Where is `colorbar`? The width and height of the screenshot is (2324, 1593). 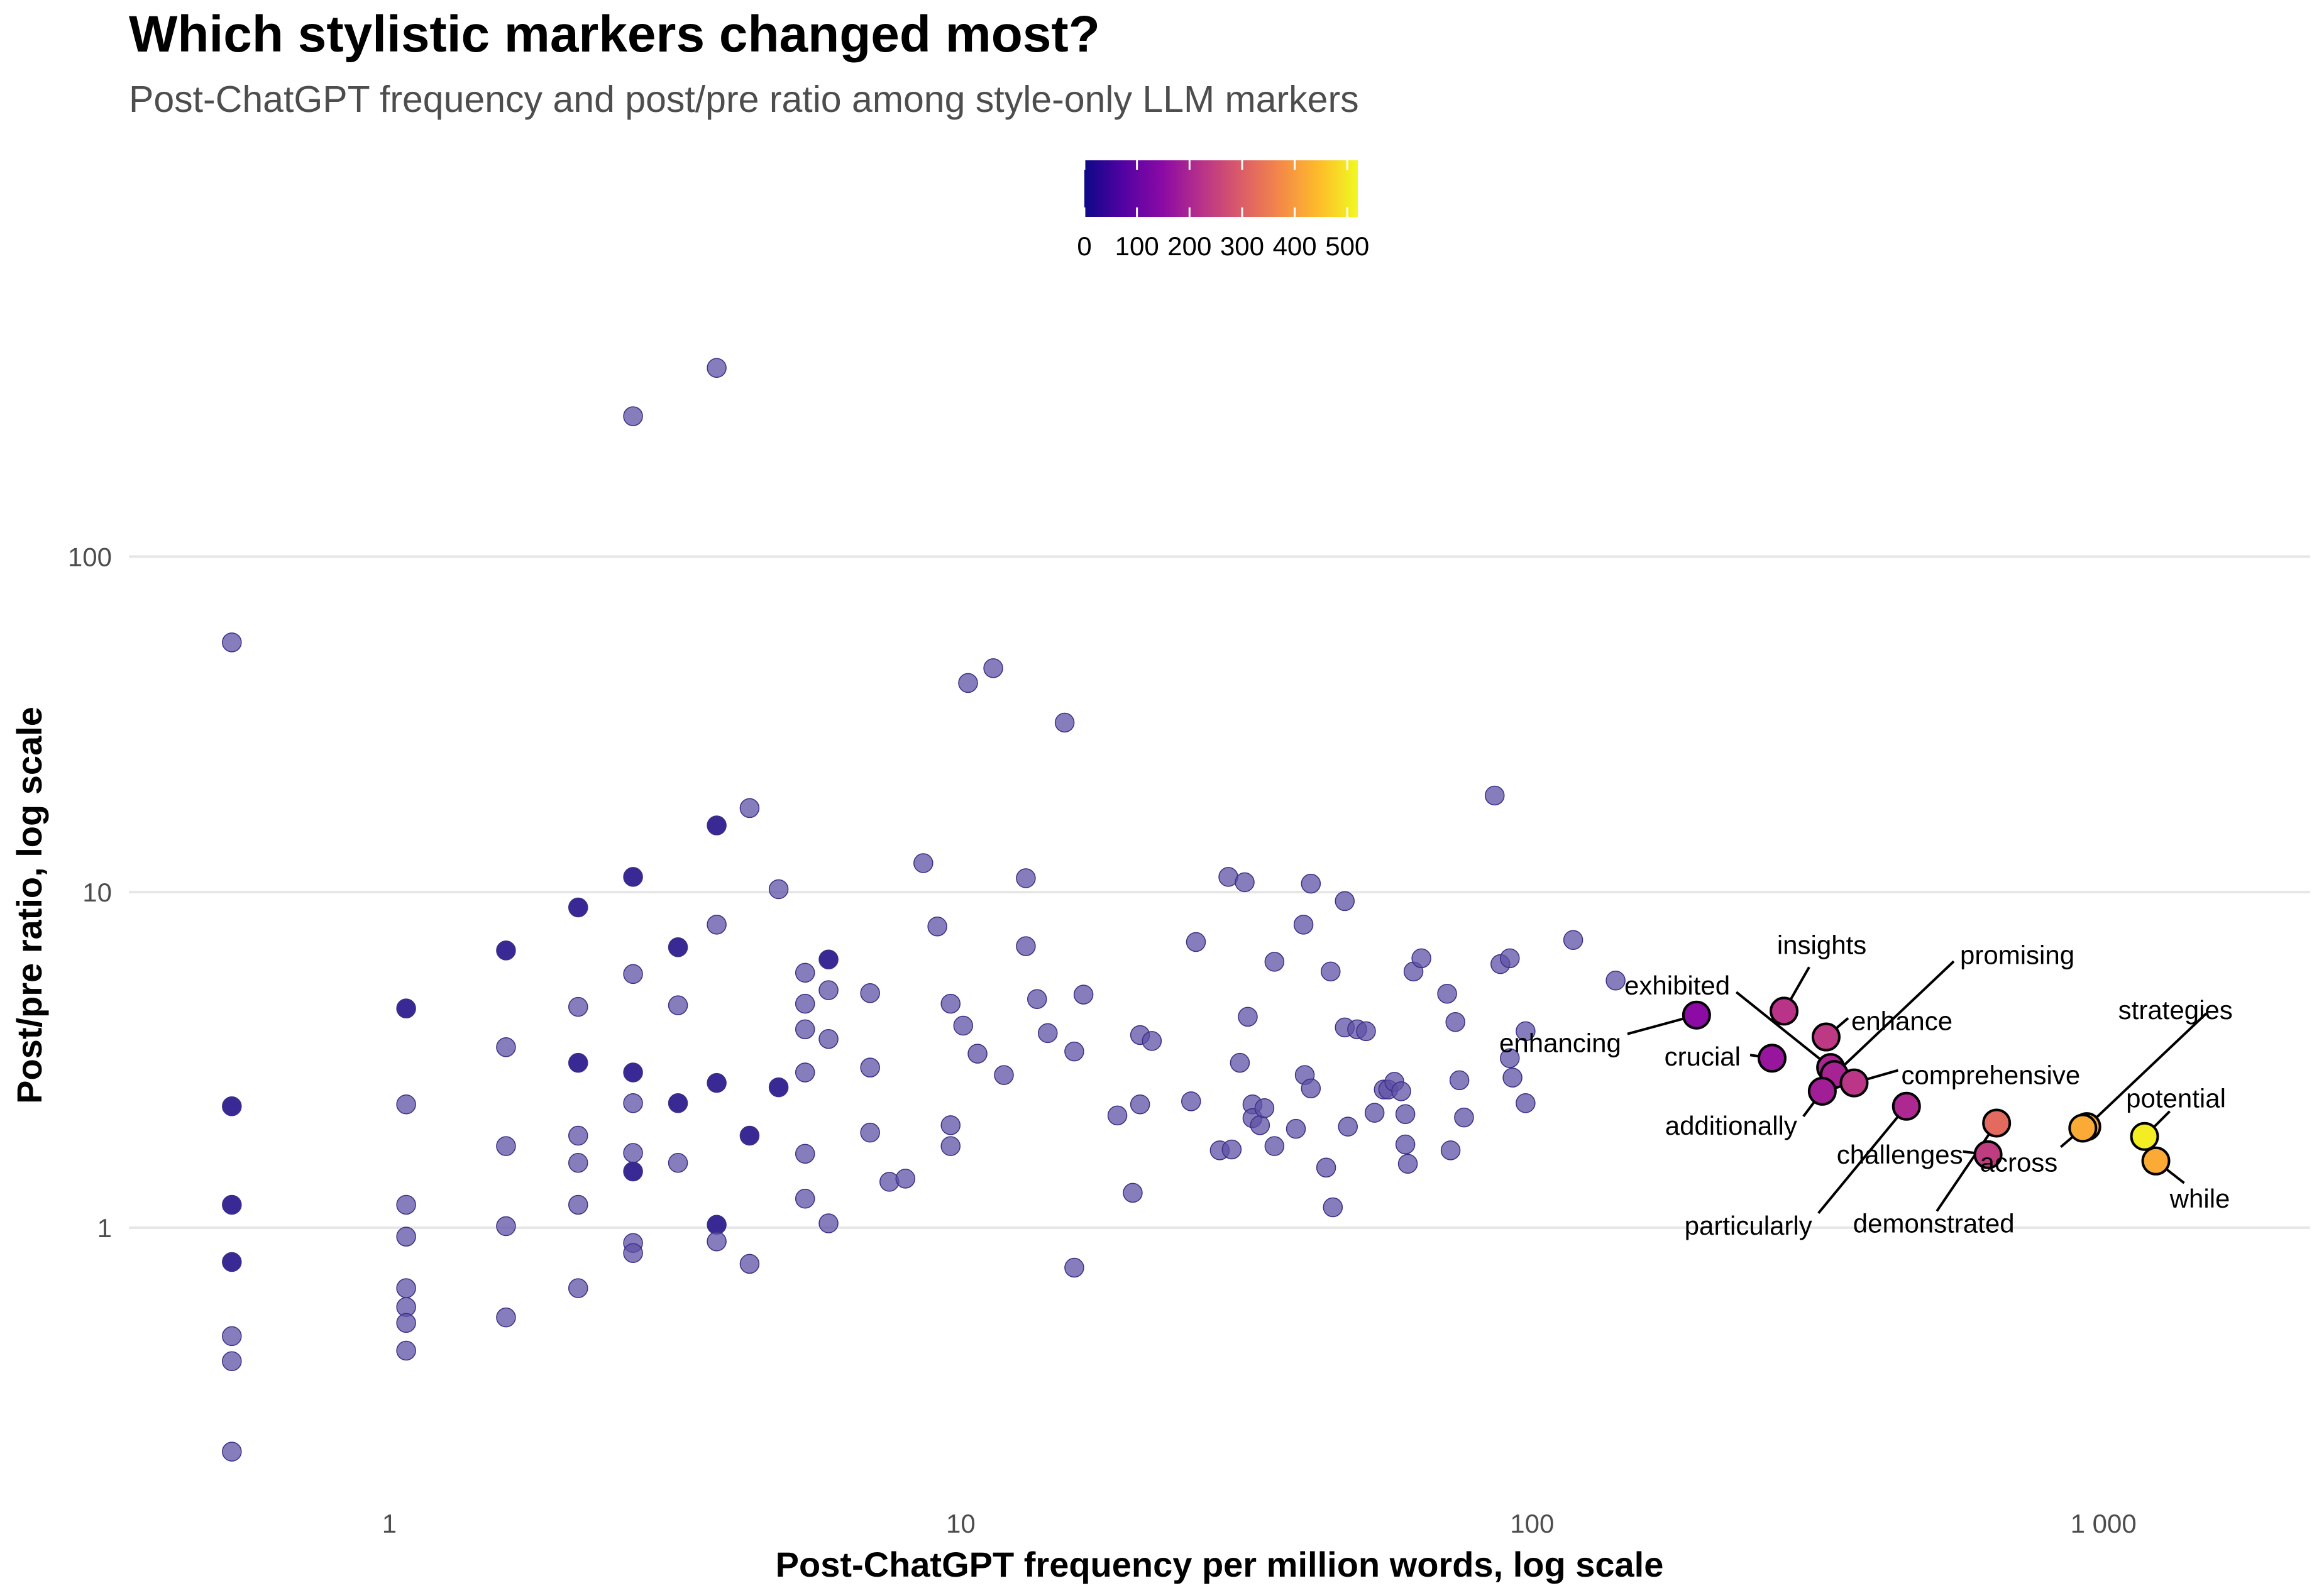 colorbar is located at coordinates (1221, 188).